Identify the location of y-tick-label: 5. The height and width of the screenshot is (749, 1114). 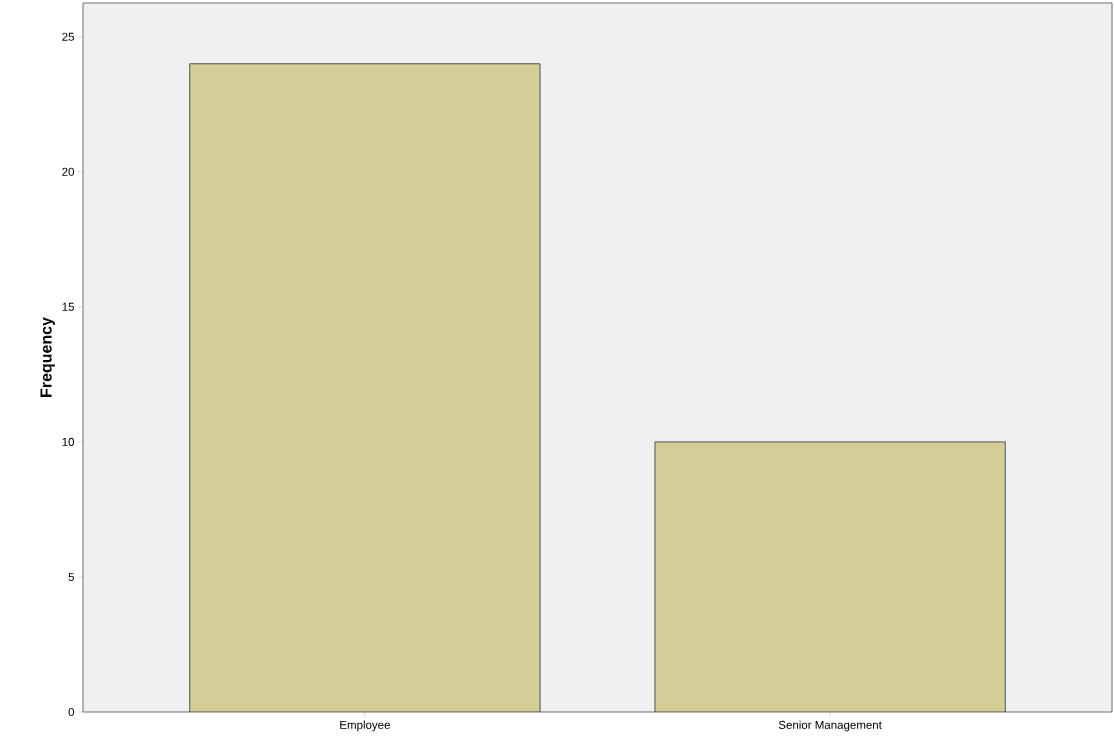
(71, 576).